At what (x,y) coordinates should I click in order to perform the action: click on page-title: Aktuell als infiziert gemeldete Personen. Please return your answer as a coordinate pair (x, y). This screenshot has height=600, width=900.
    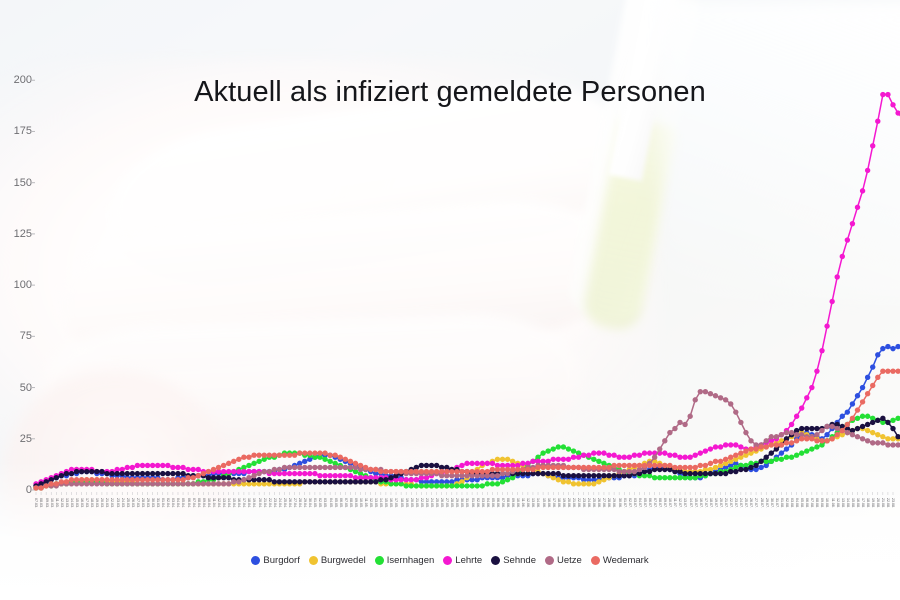
    Looking at the image, I should click on (450, 92).